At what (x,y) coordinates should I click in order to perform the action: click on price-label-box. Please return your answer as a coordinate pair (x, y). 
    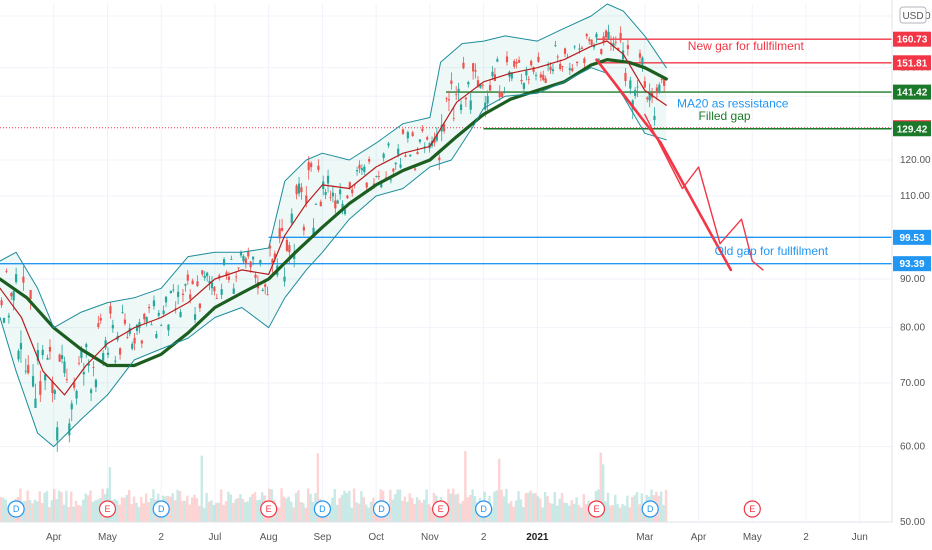
    Looking at the image, I should click on (912, 264).